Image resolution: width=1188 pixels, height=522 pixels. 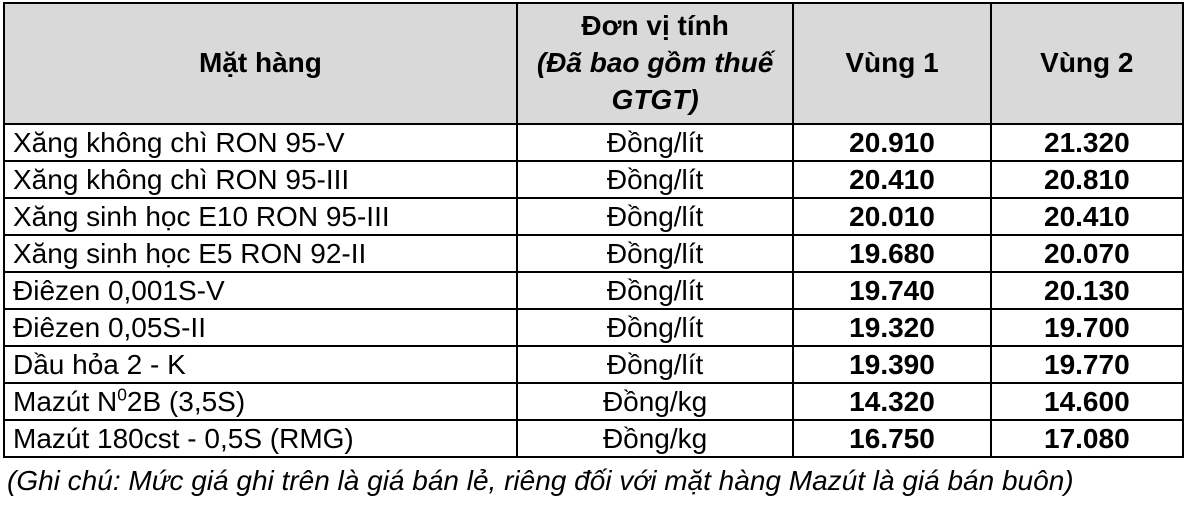 What do you see at coordinates (65, 401) in the screenshot?
I see `product-name-part: Mazút N` at bounding box center [65, 401].